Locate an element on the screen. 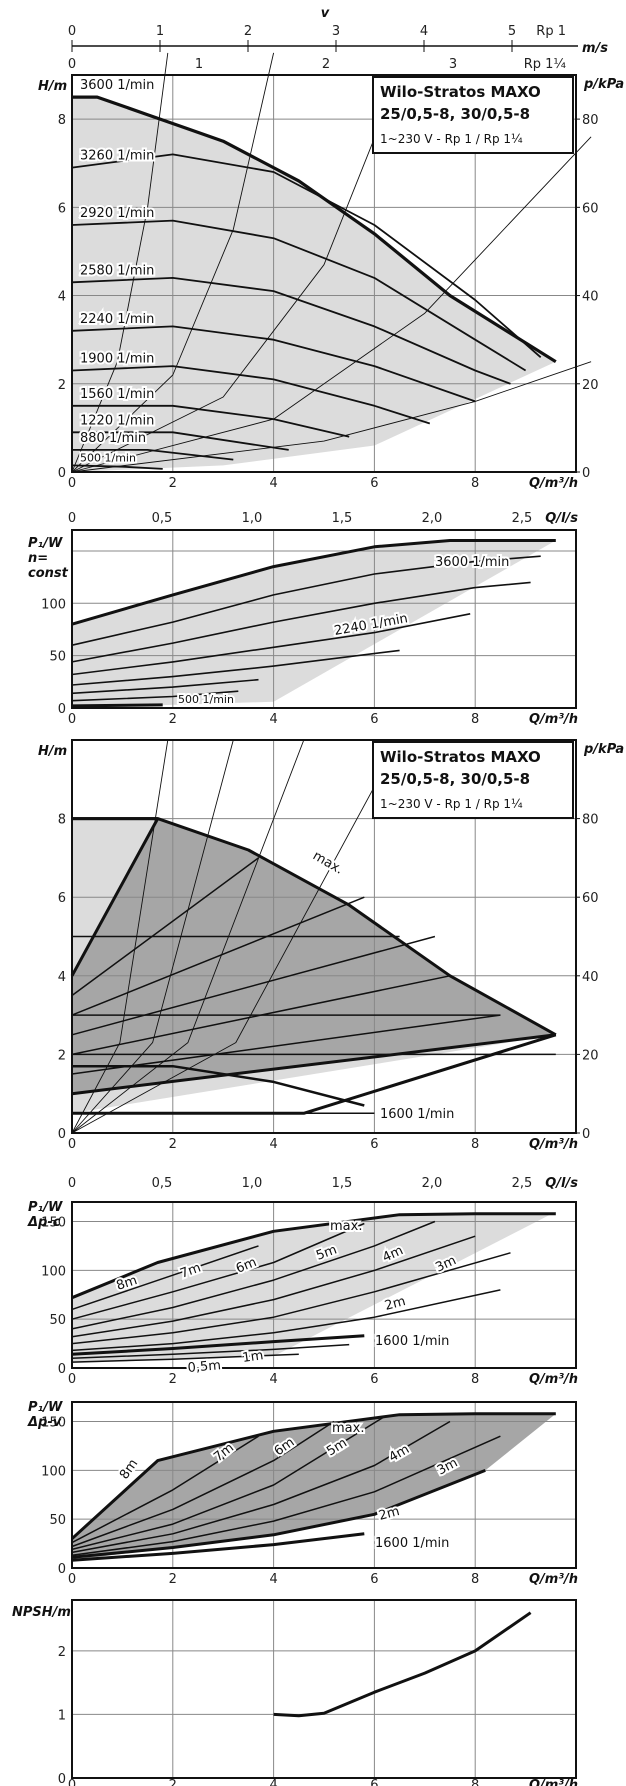 This screenshot has height=1786, width=626. hq-ctrl-lps-tick: 0 is located at coordinates (72, 1183).